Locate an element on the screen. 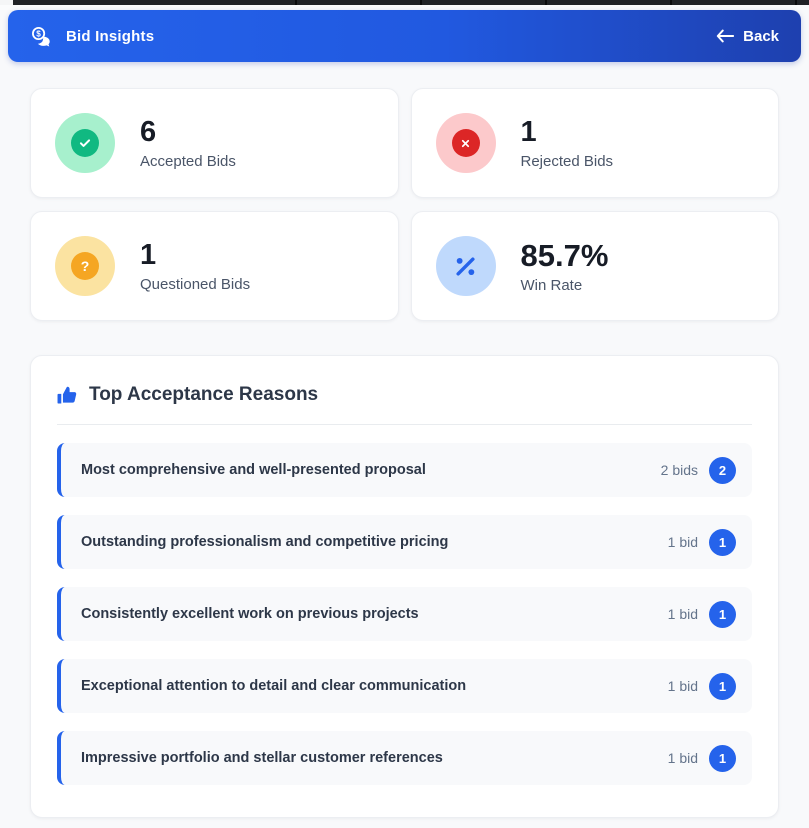  questioned-circle: ? is located at coordinates (85, 266).